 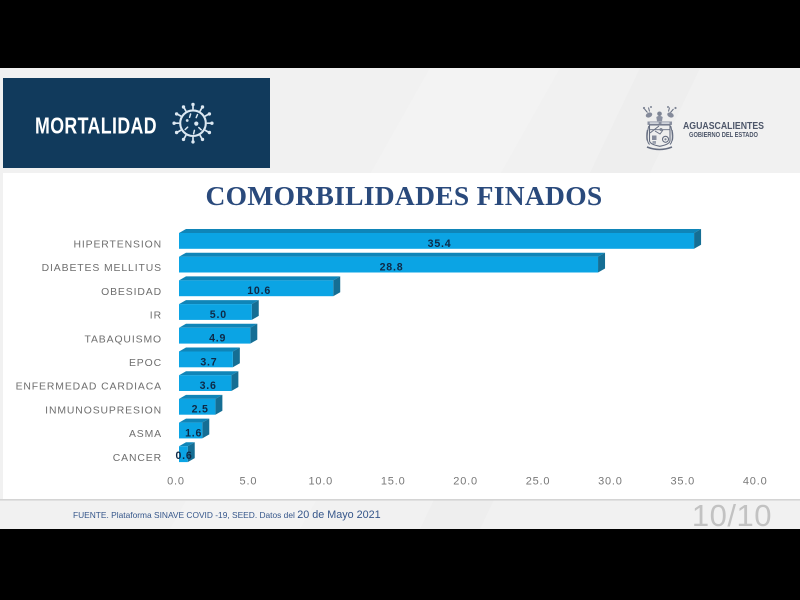 What do you see at coordinates (404, 195) in the screenshot?
I see `svg-text: COMORBILIDADES FINADOS` at bounding box center [404, 195].